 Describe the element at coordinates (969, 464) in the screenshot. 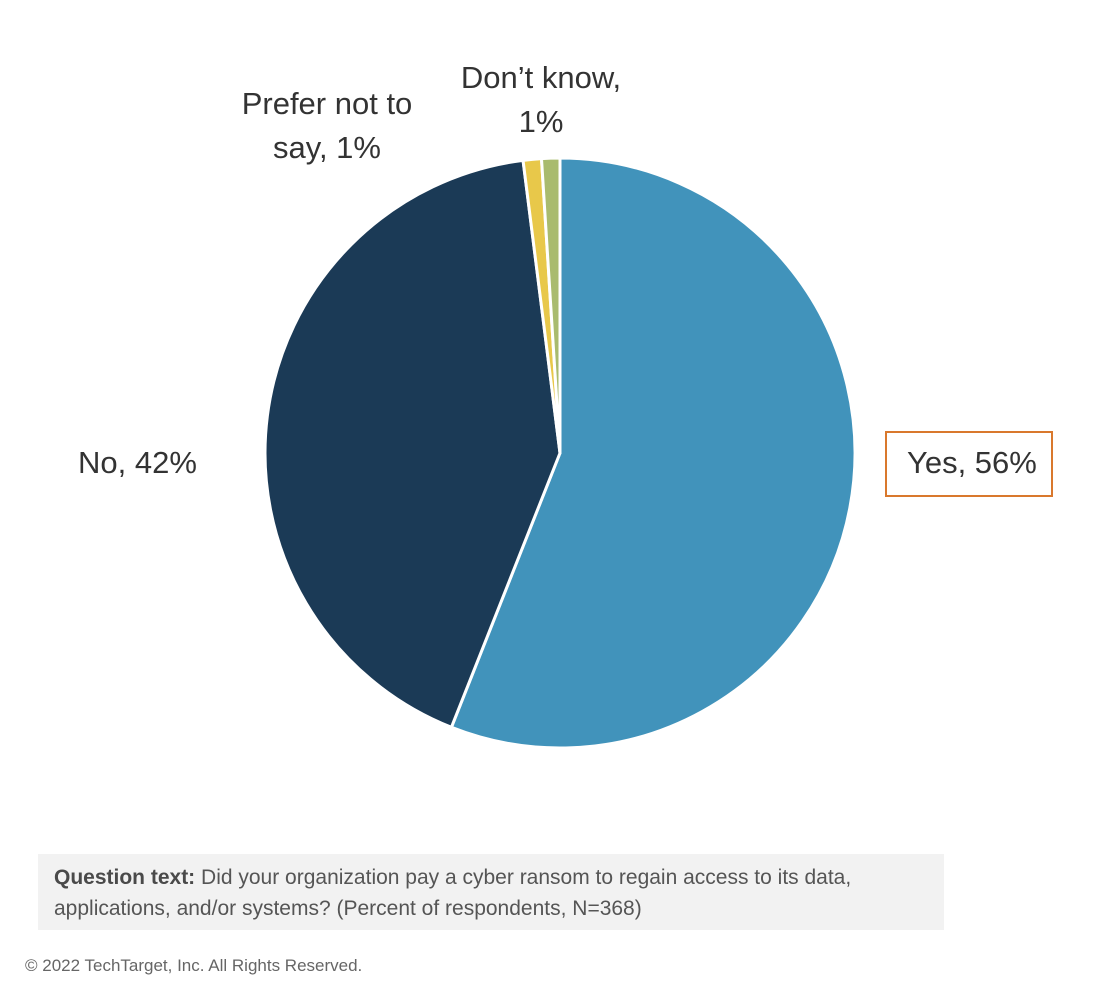

I see `label-yes: Yes, 56%` at that location.